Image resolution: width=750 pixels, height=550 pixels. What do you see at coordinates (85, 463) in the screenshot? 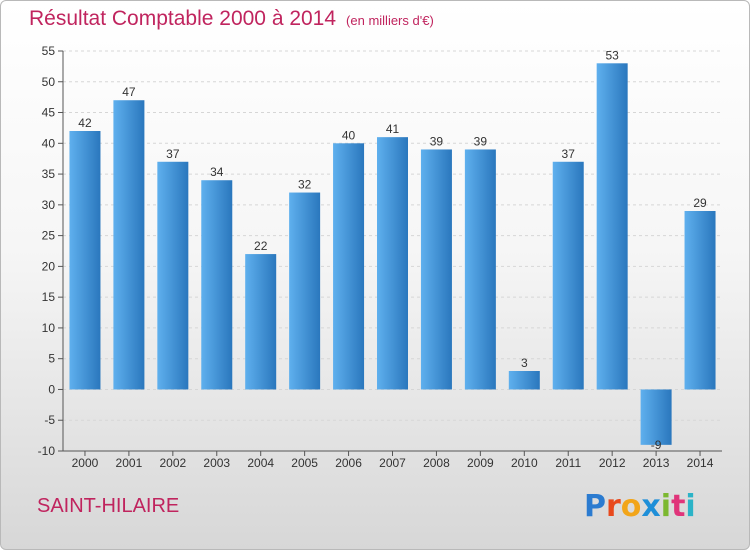
I see `x-tick-label: 2000` at bounding box center [85, 463].